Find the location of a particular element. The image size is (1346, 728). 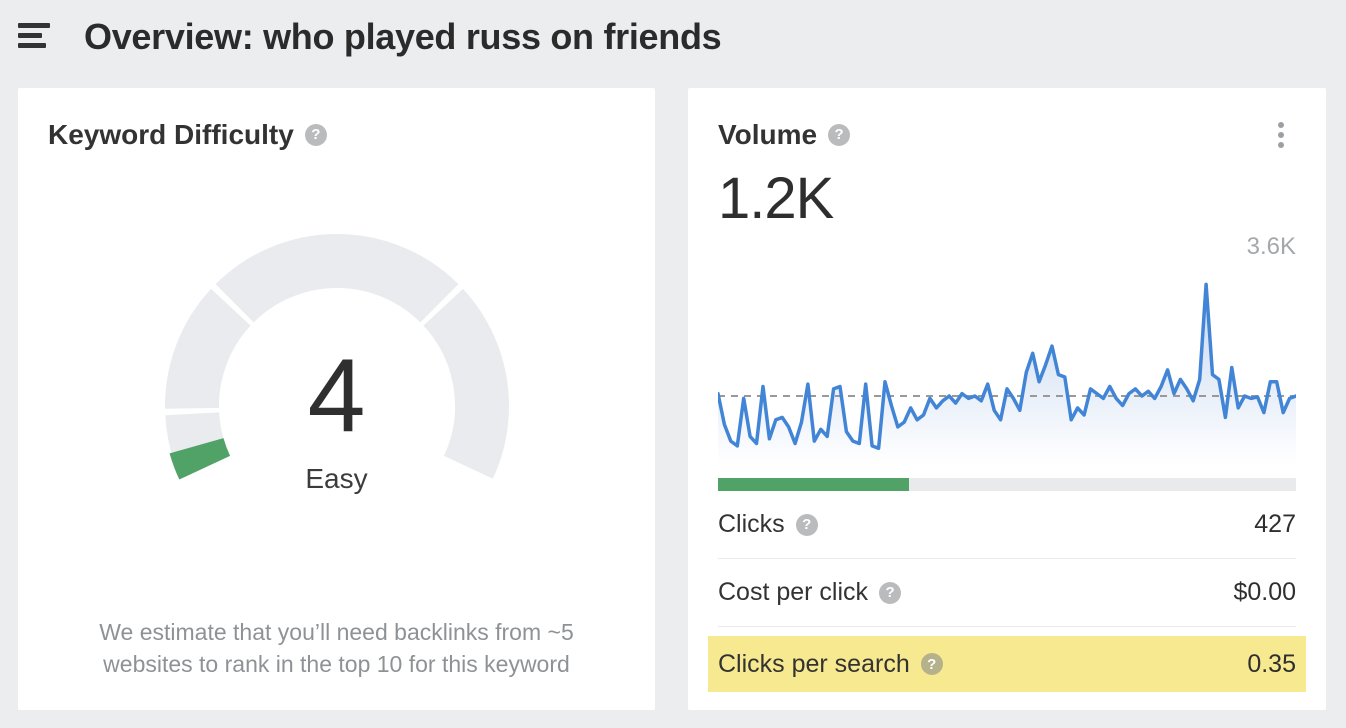

clicks-per-search-value: 0.35 is located at coordinates (1271, 663).